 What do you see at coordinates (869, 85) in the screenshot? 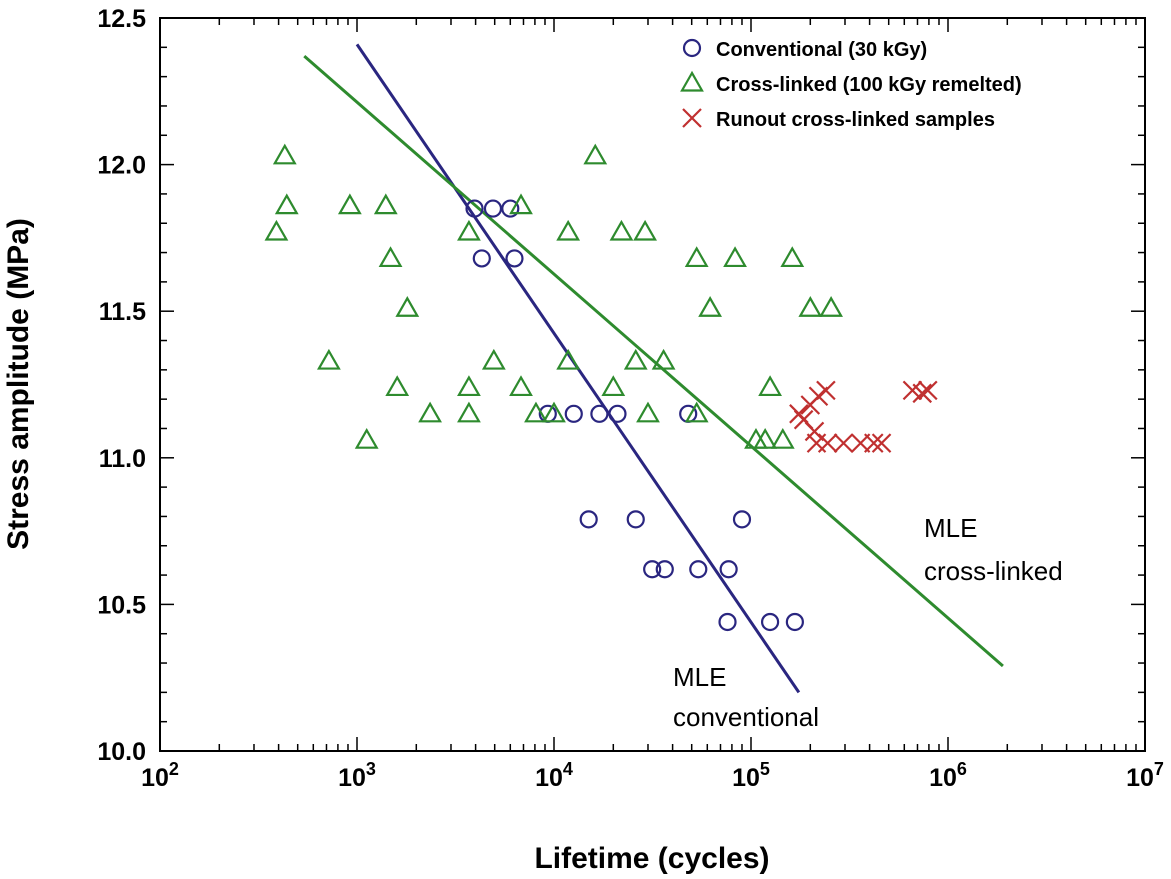
I see `legend-label-cross-linked: Cross-linked (100 kGy remelted)` at bounding box center [869, 85].